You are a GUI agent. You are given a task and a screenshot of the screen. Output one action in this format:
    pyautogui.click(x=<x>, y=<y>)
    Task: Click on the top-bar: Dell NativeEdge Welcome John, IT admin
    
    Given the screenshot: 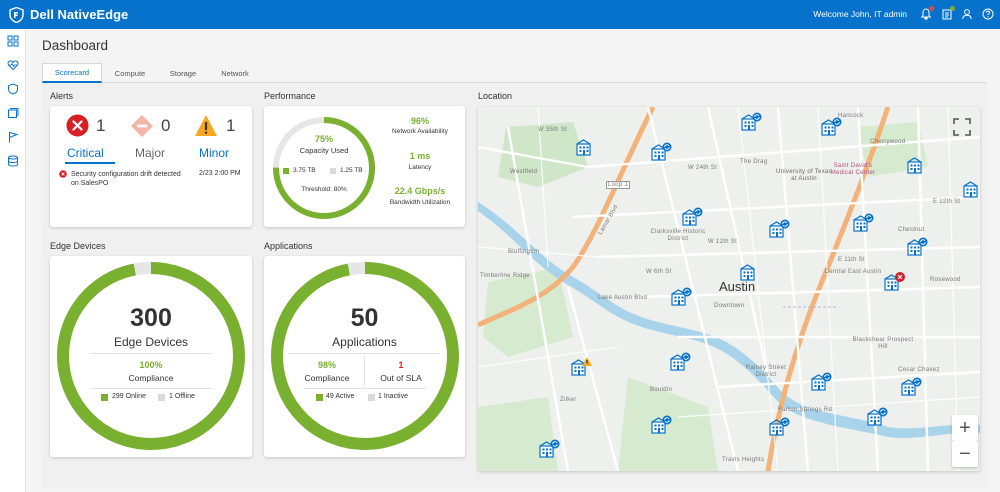 What is the action you would take?
    pyautogui.click(x=500, y=14)
    